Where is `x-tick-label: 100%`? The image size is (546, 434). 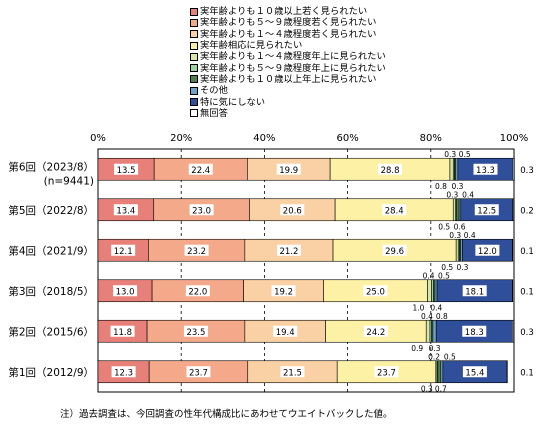 x-tick-label: 100% is located at coordinates (514, 138).